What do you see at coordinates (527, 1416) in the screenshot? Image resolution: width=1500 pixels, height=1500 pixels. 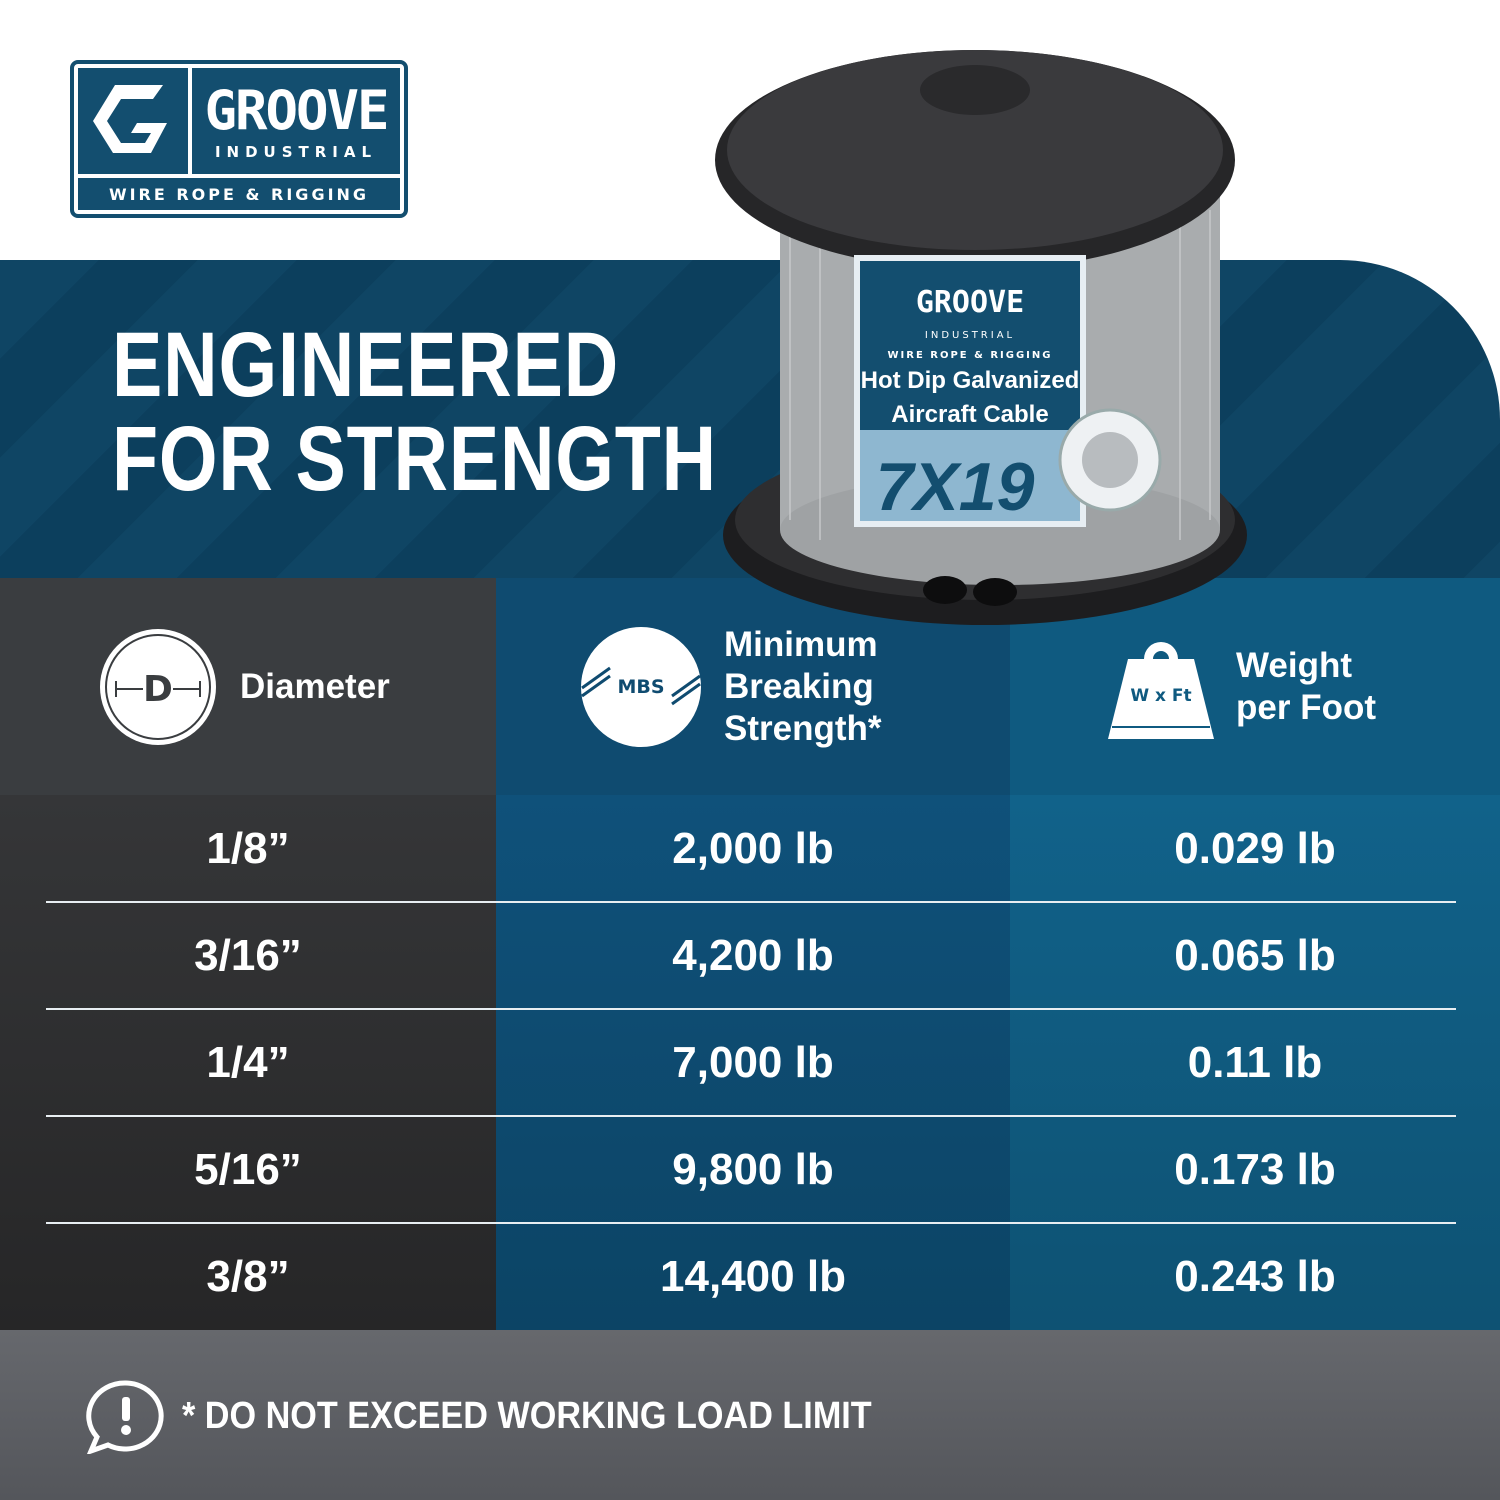 I see `footer-warning: * DO NOT EXCEED WORKING LOAD LIMIT` at bounding box center [527, 1416].